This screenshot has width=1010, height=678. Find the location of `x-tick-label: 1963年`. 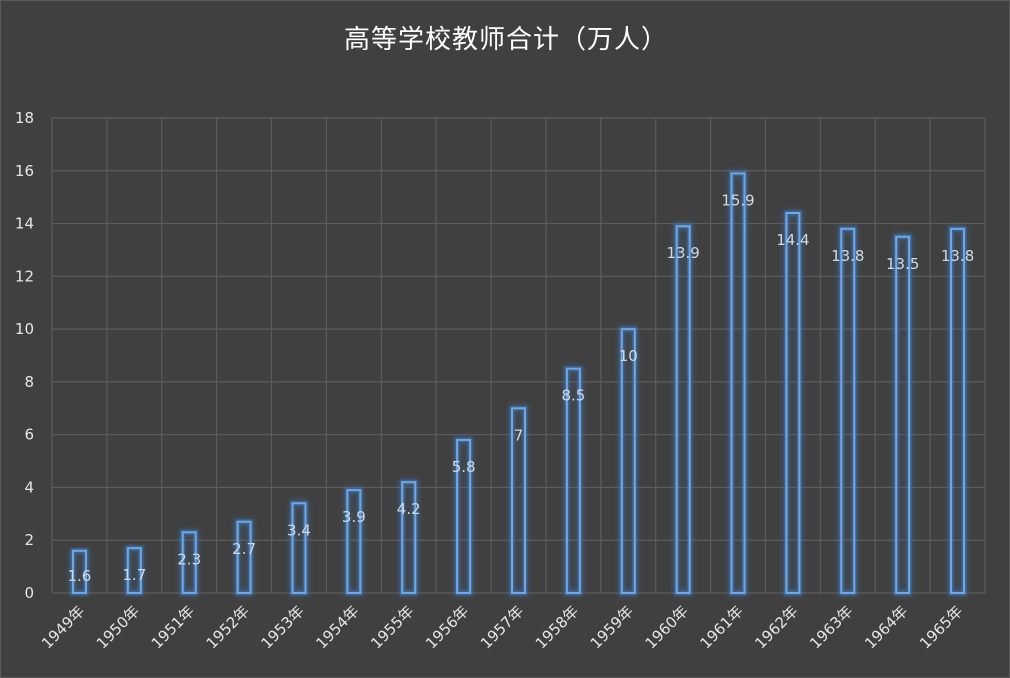

x-tick-label: 1963年 is located at coordinates (831, 627).